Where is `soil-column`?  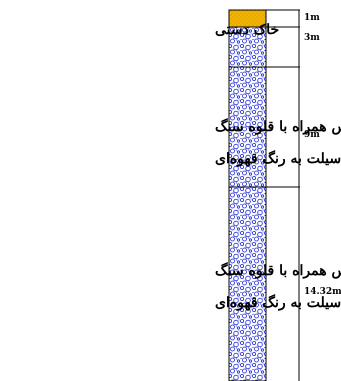 soil-column is located at coordinates (247, 195).